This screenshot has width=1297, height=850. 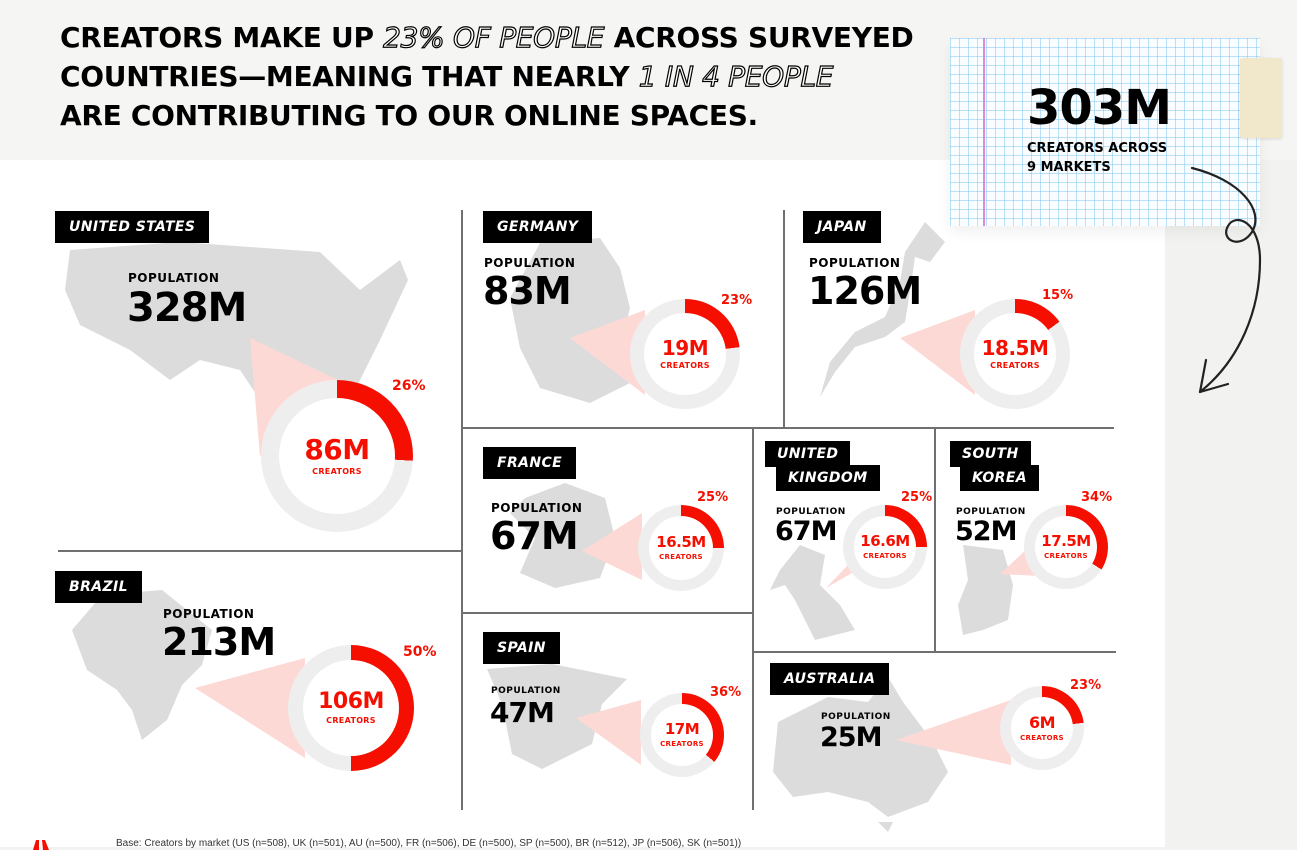 I want to click on population-value: 52M, so click(x=986, y=531).